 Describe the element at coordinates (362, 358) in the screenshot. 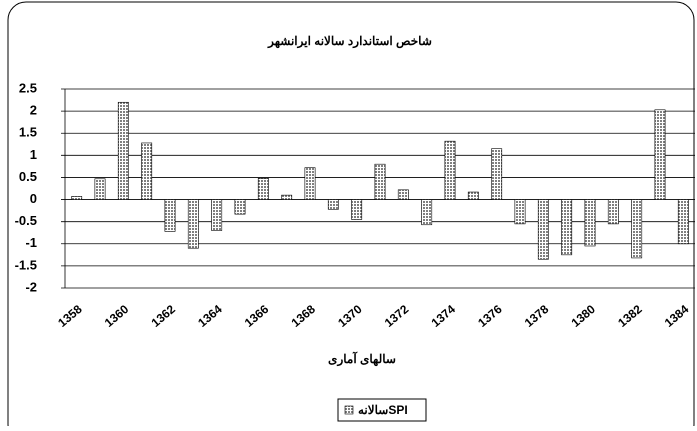

I see `x-axis-title: سالهای آماری` at that location.